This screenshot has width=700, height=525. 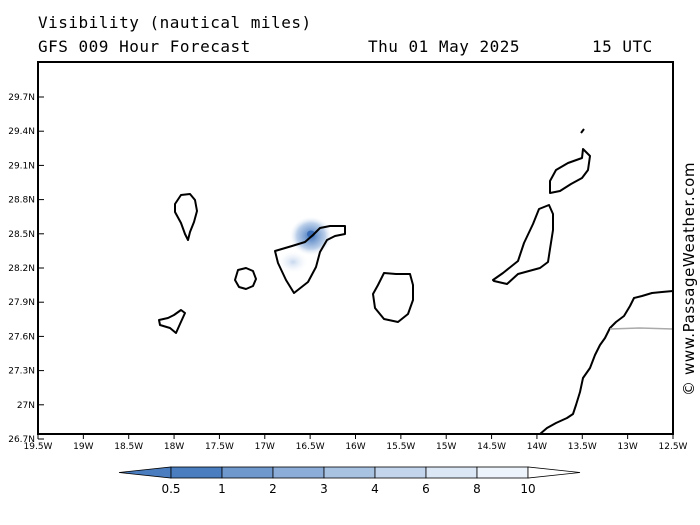 What do you see at coordinates (21, 303) in the screenshot?
I see `lat-tick-label: 27.9N` at bounding box center [21, 303].